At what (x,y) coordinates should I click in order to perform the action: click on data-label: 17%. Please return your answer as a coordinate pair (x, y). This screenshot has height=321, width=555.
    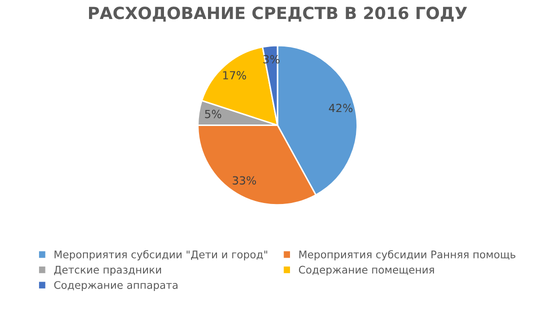
    Looking at the image, I should click on (234, 75).